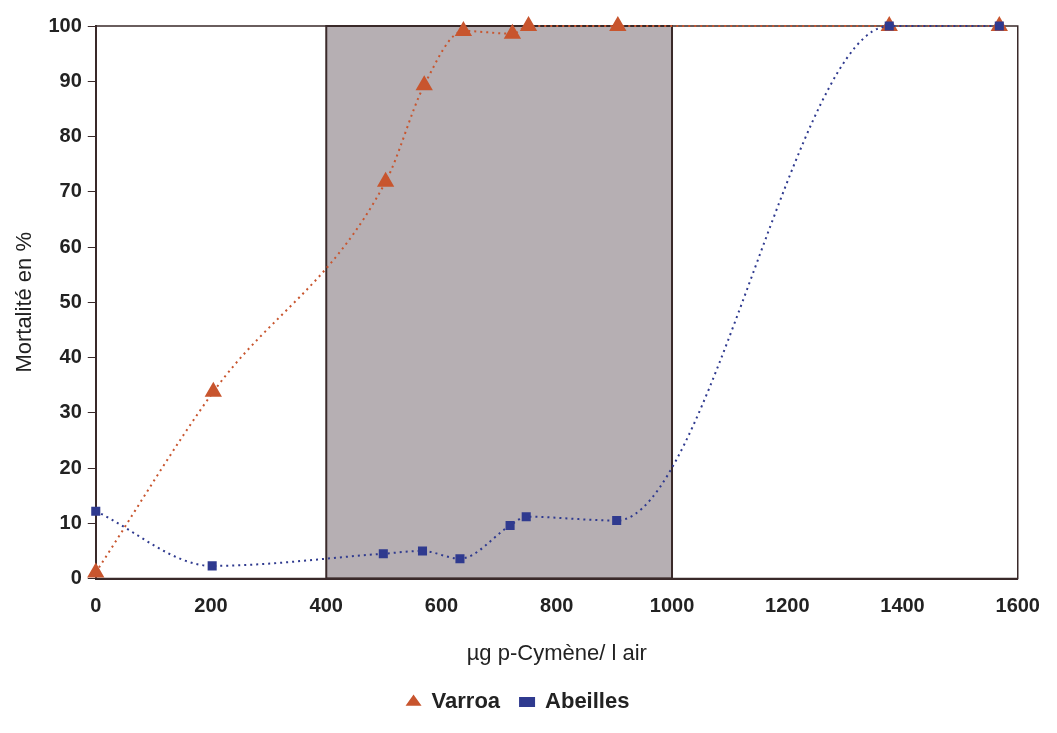  What do you see at coordinates (70, 135) in the screenshot?
I see `y-tick-label: 80` at bounding box center [70, 135].